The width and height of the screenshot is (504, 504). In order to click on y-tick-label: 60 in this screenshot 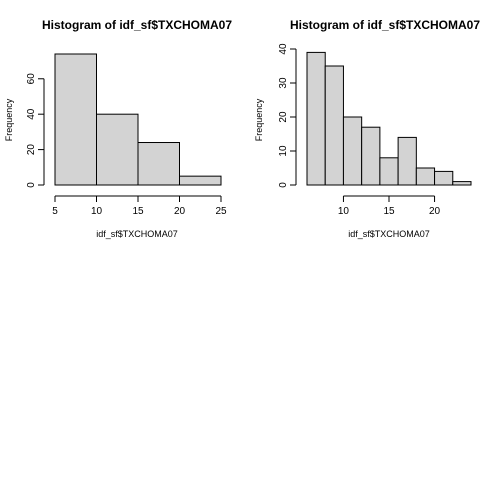, I will do `click(31, 79)`.